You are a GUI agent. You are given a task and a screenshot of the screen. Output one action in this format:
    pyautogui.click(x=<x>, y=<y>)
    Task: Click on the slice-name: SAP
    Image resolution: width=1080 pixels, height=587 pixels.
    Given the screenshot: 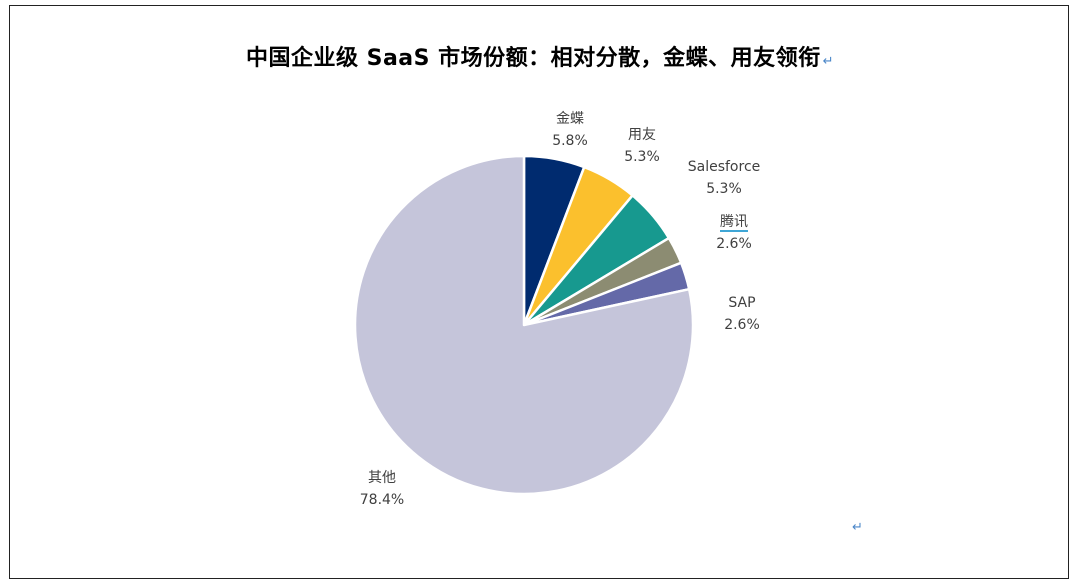 What is the action you would take?
    pyautogui.click(x=742, y=303)
    